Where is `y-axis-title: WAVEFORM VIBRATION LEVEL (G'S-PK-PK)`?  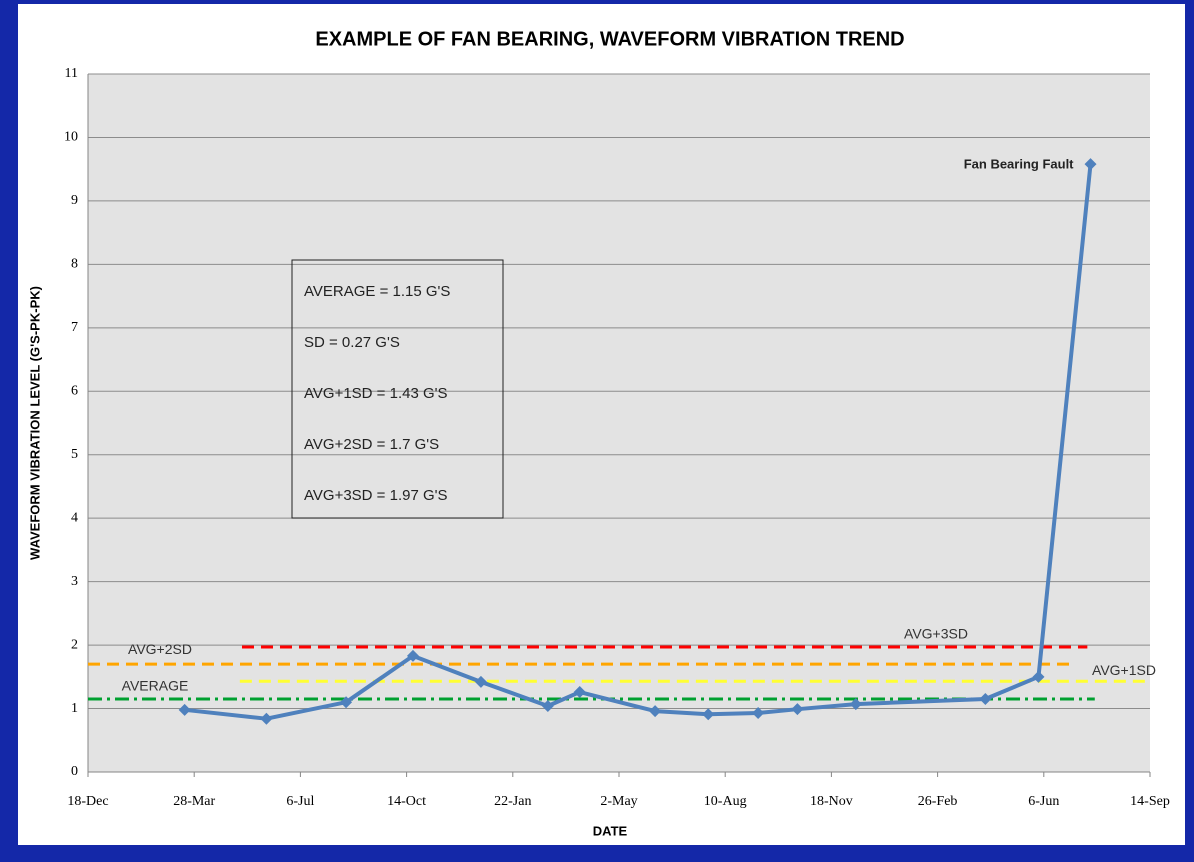 y-axis-title: WAVEFORM VIBRATION LEVEL (G'S-PK-PK) is located at coordinates (34, 423).